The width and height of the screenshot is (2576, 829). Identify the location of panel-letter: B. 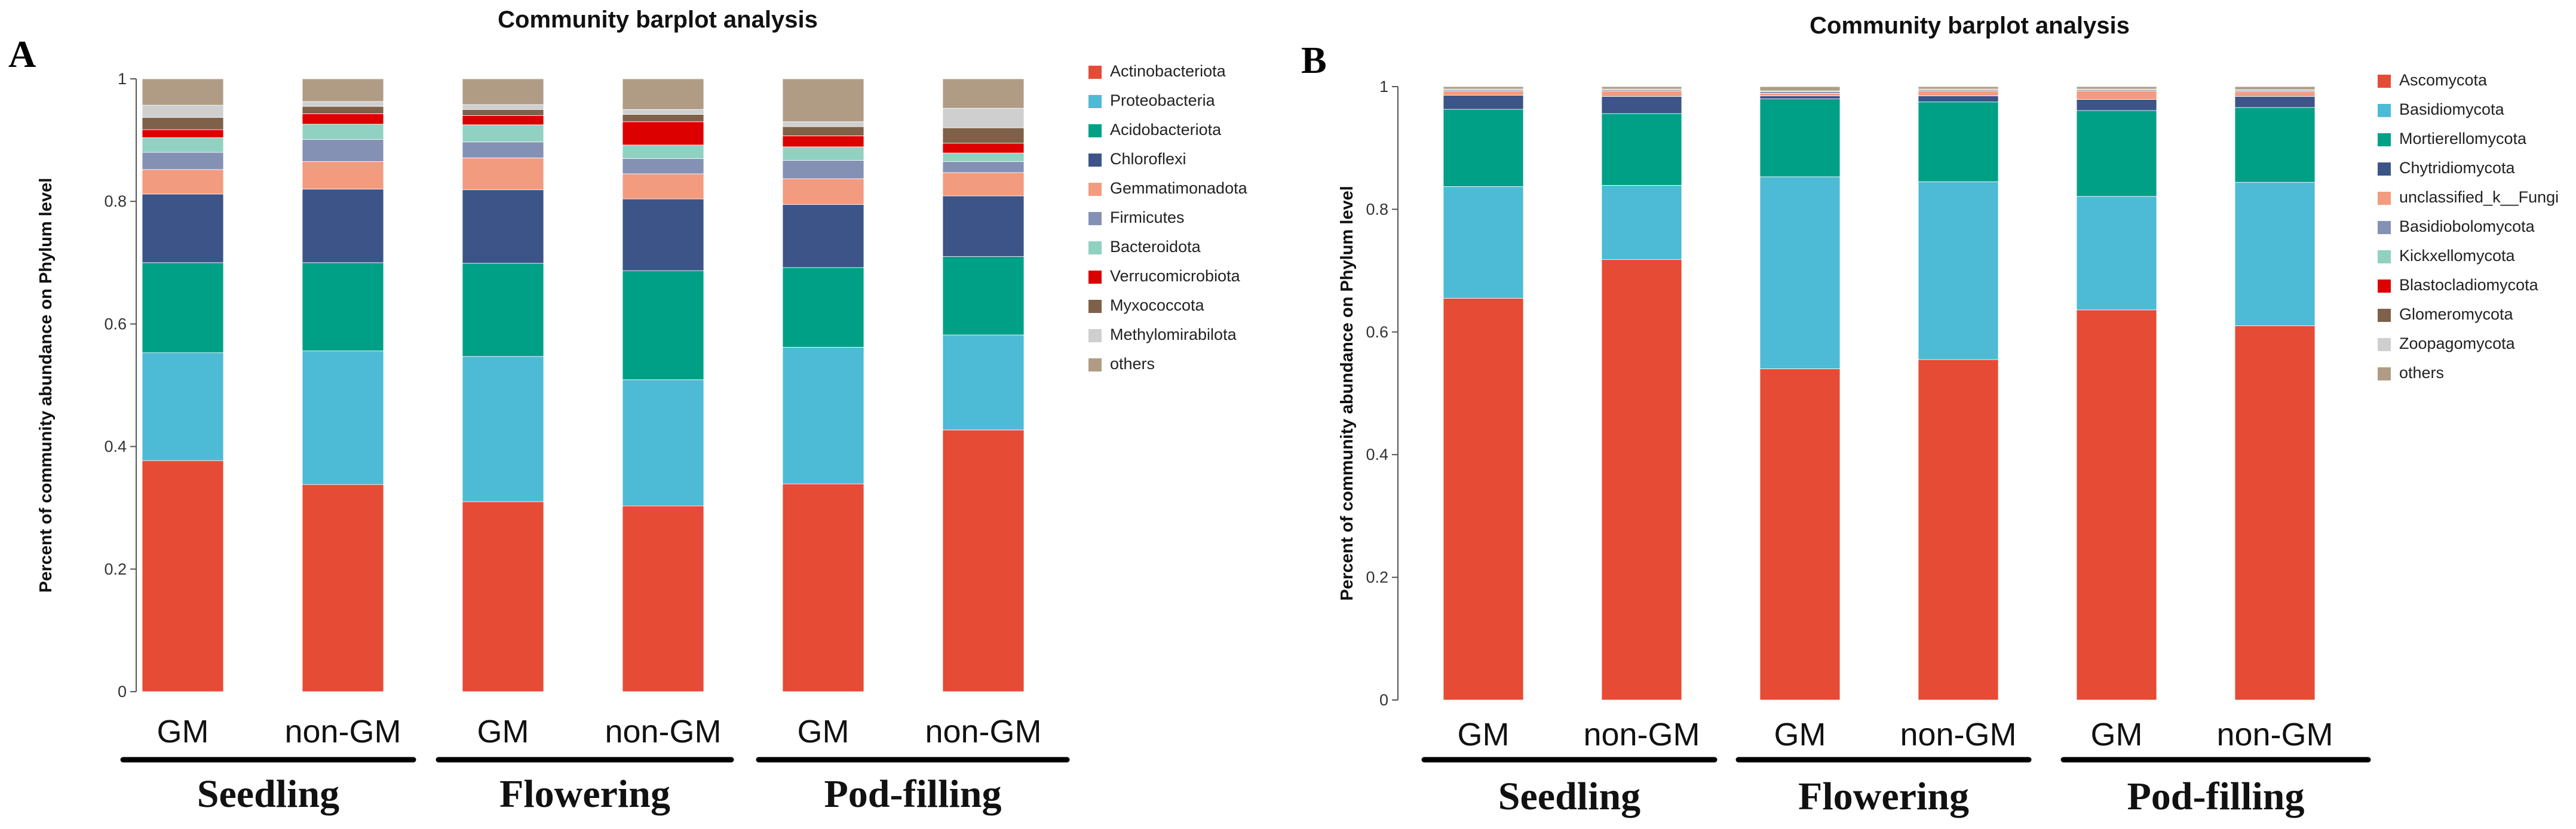
(1314, 60).